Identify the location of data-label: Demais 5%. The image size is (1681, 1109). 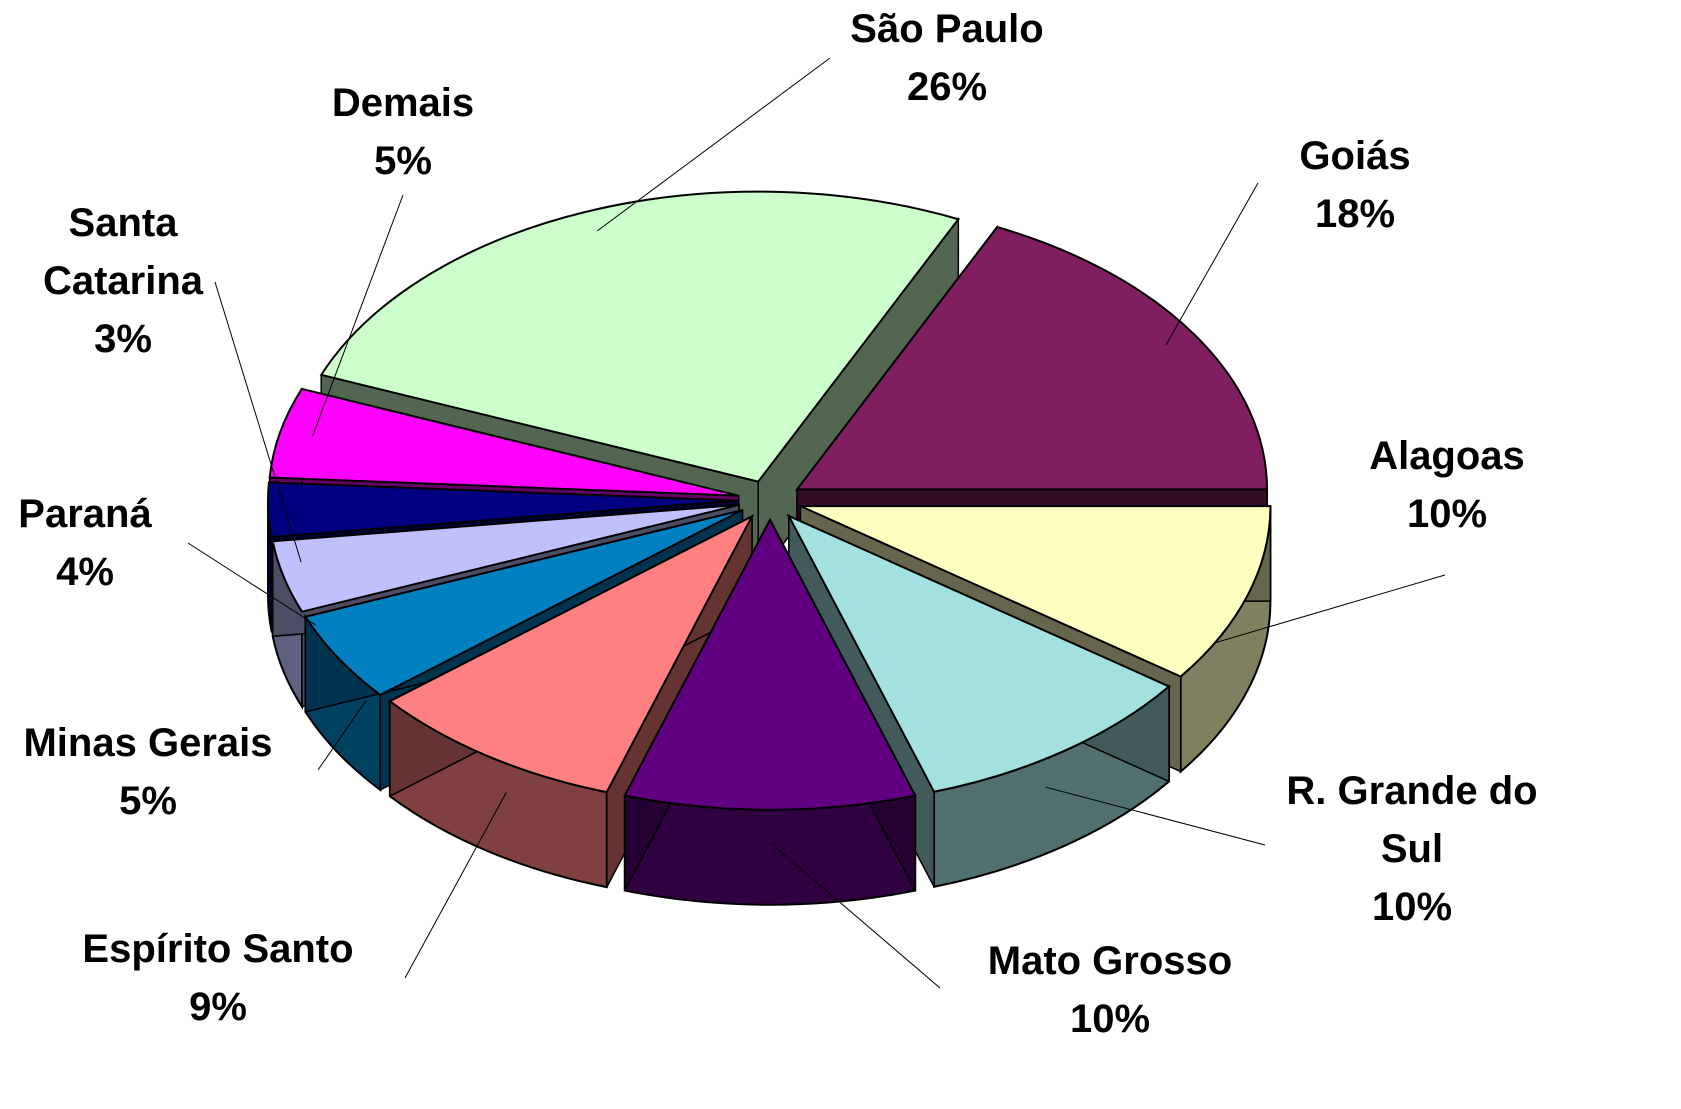
(403, 132).